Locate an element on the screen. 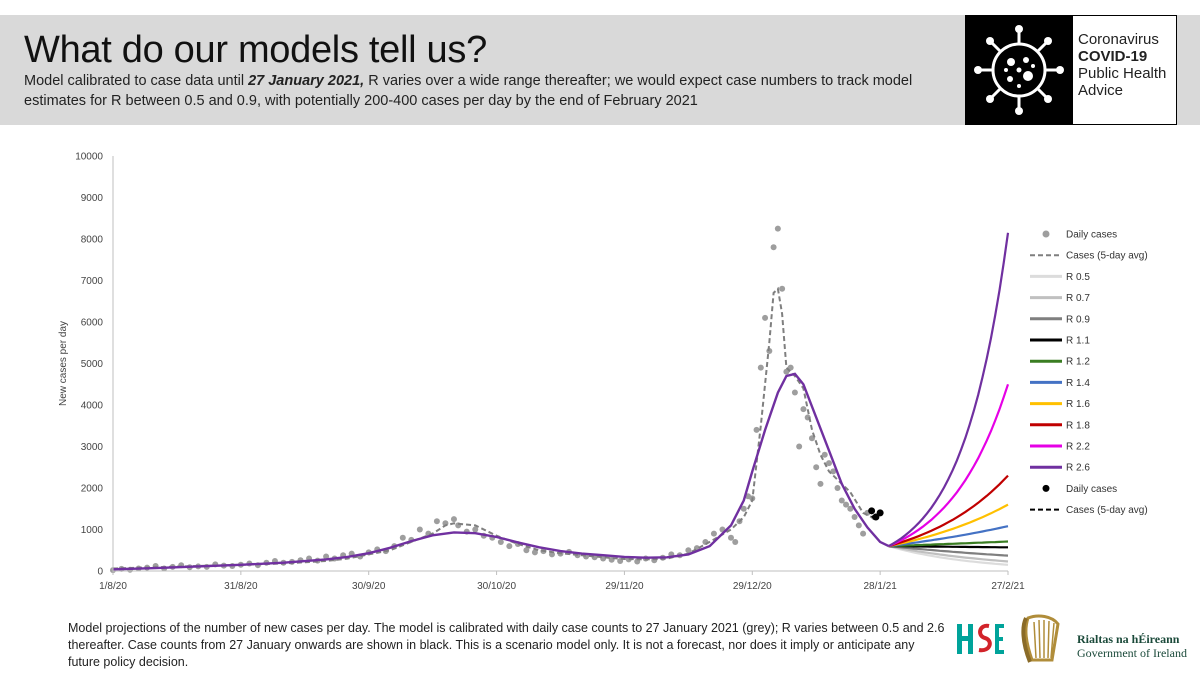 The width and height of the screenshot is (1200, 675). x-tick-label: 30/10/20 is located at coordinates (496, 586).